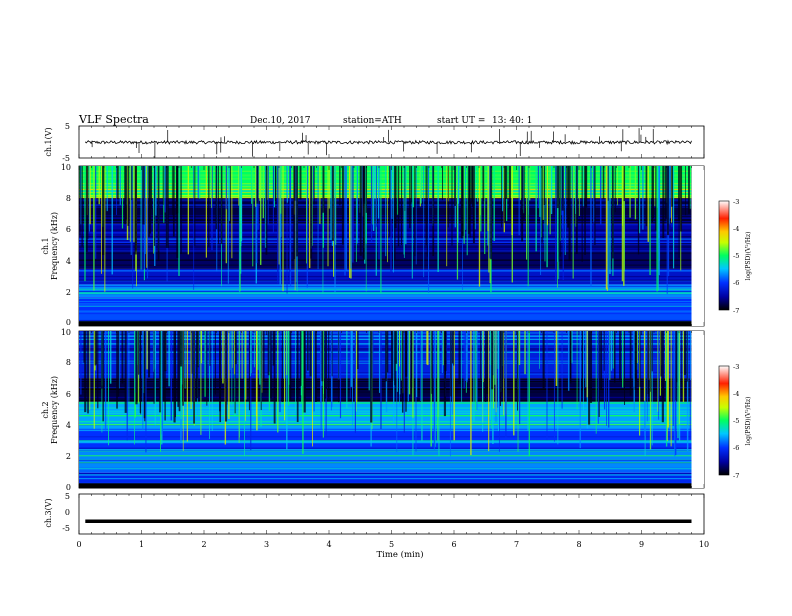 The height and width of the screenshot is (616, 792). Describe the element at coordinates (736, 229) in the screenshot. I see `ch1-cbar-tick-m4: -4` at that location.